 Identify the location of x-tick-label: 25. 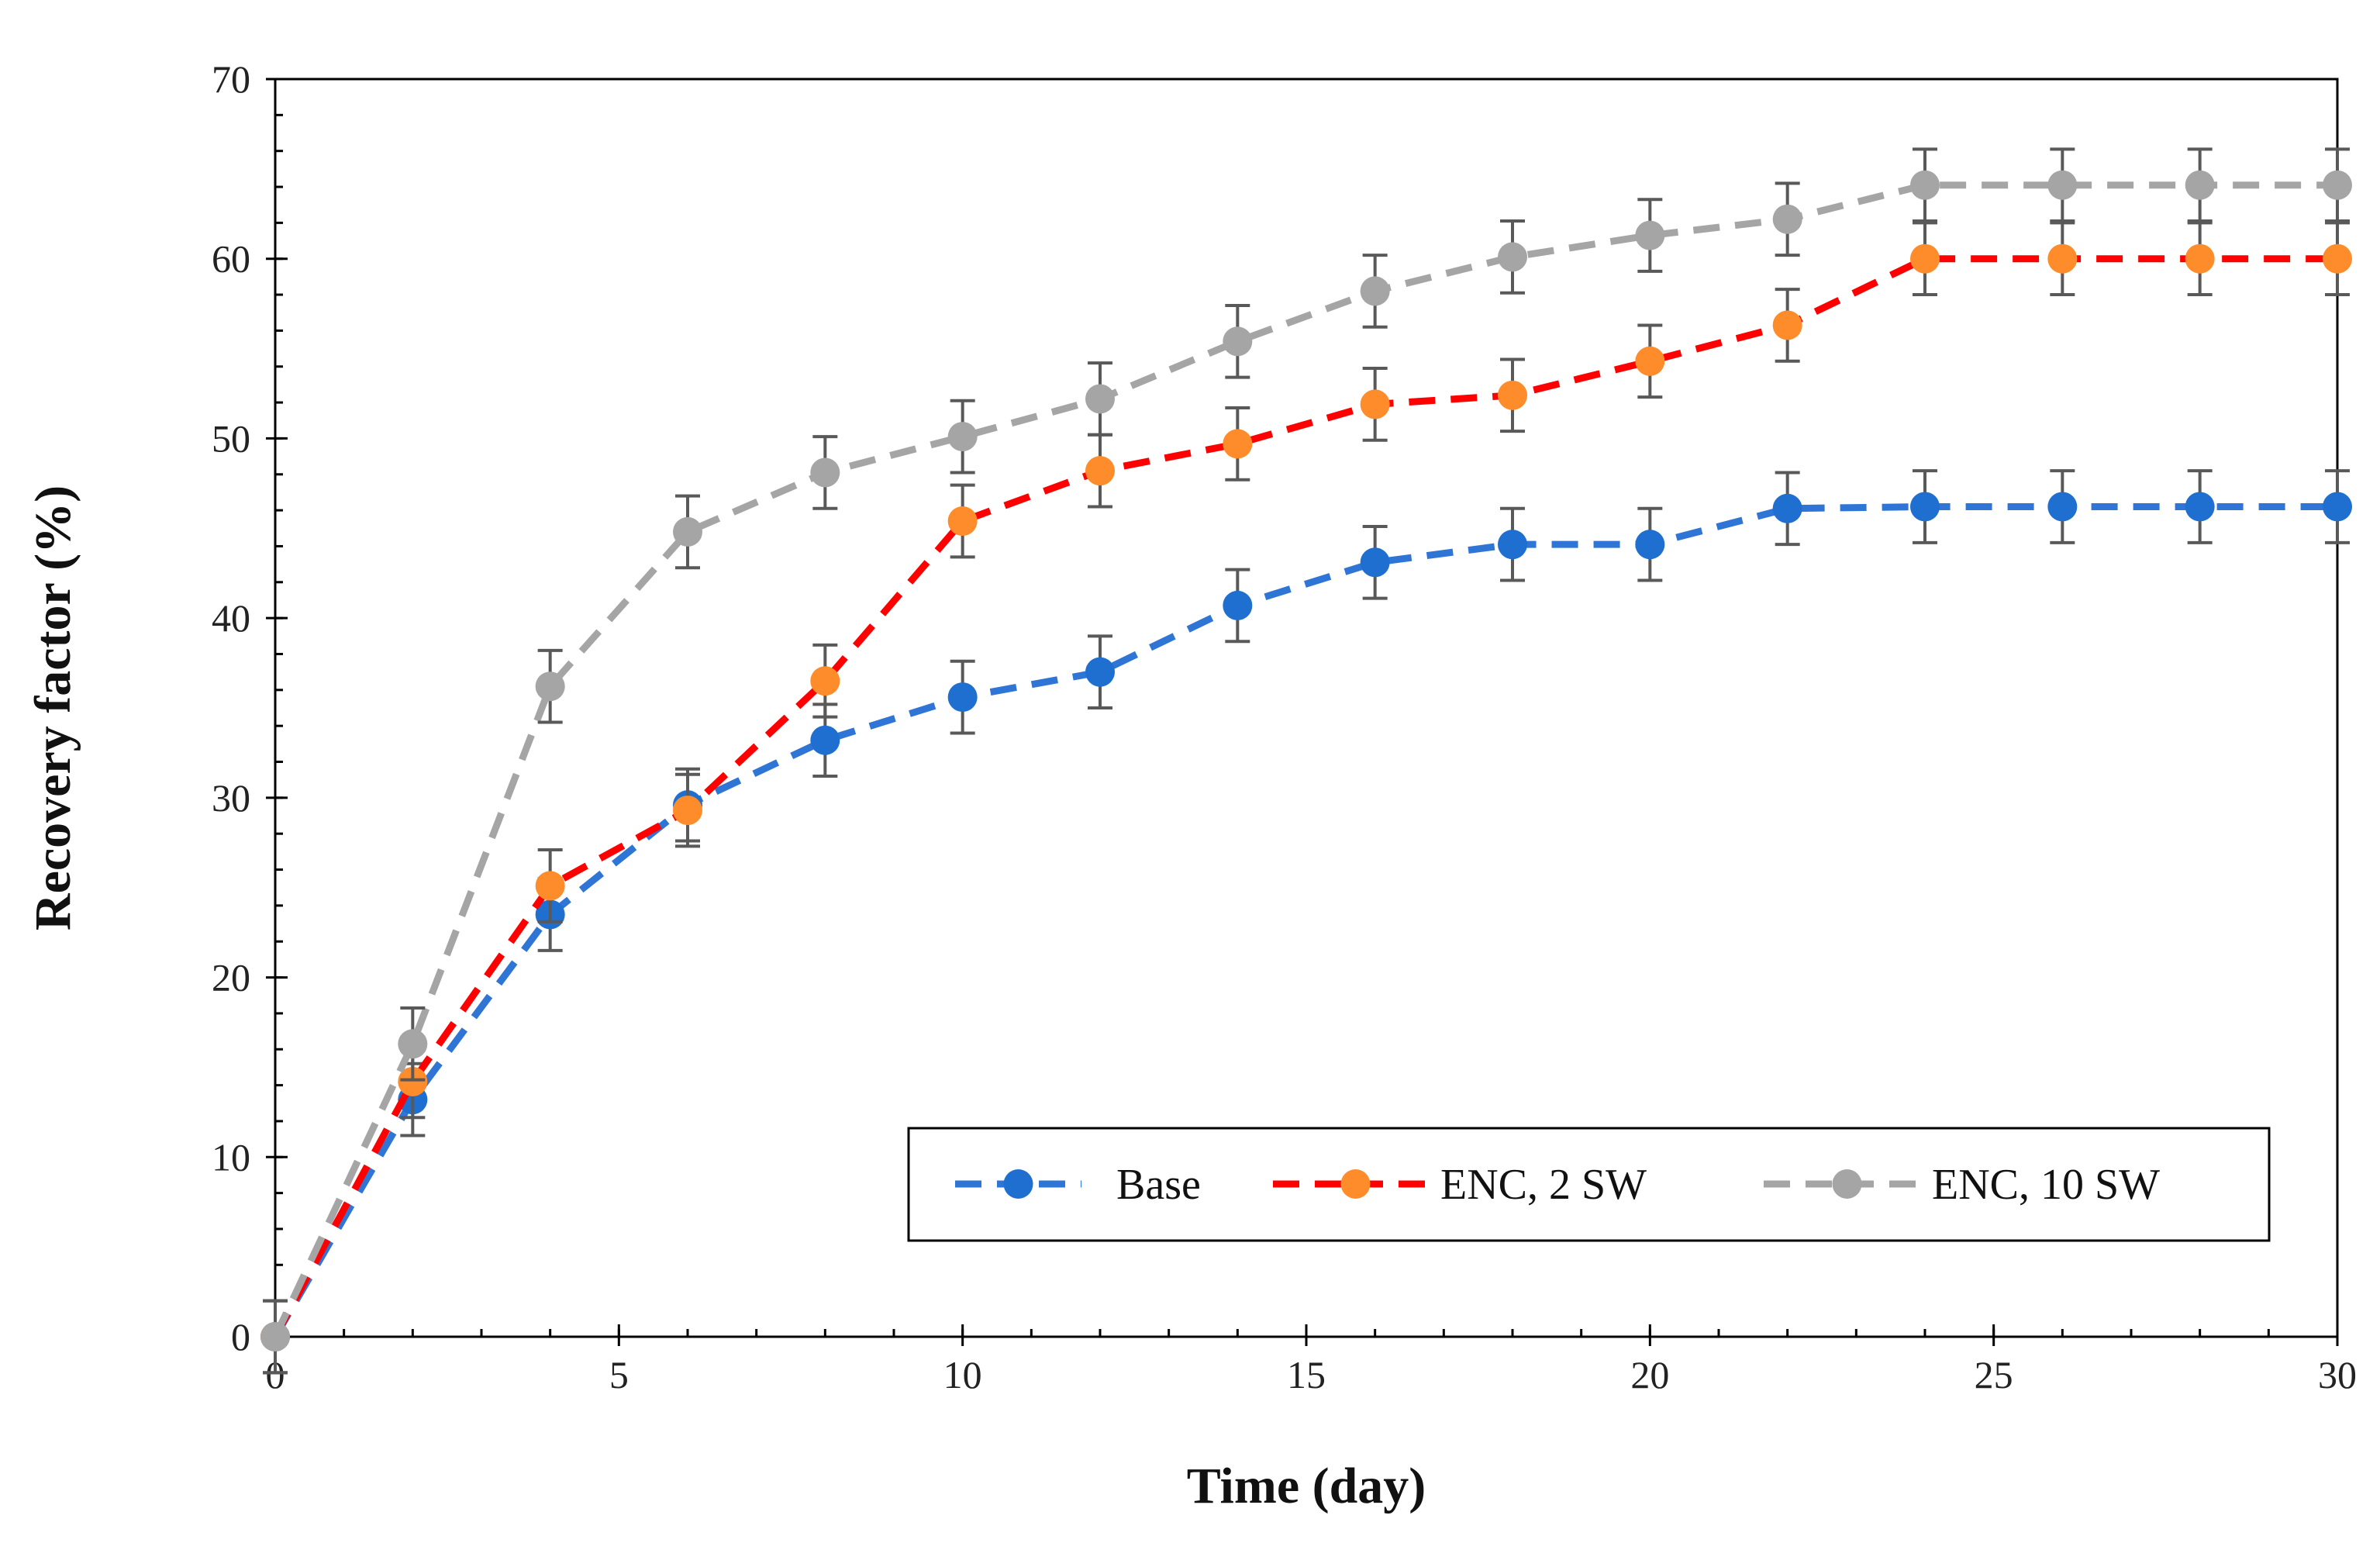
(1994, 1374).